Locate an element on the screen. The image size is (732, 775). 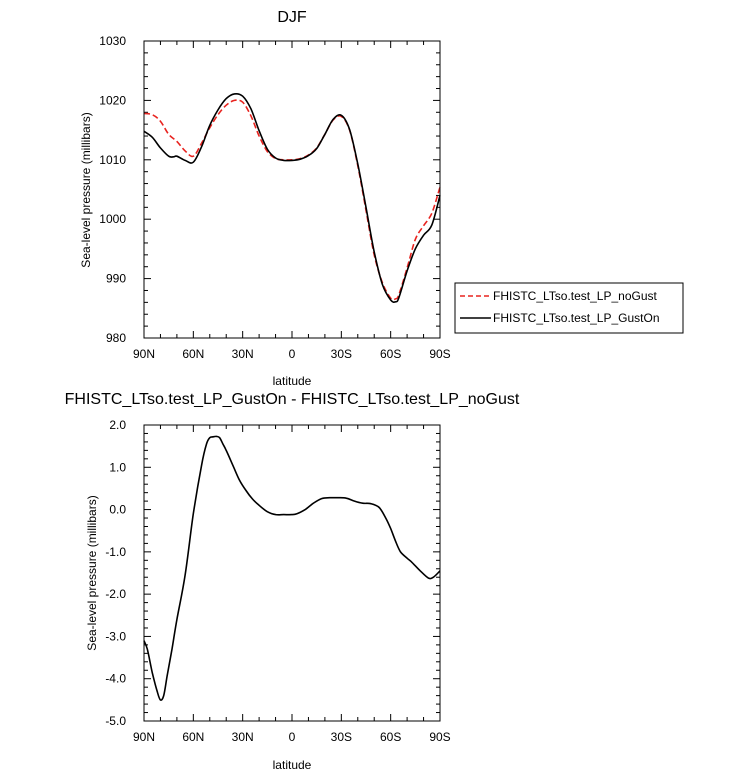
chart-bottom-series is located at coordinates (292, 568).